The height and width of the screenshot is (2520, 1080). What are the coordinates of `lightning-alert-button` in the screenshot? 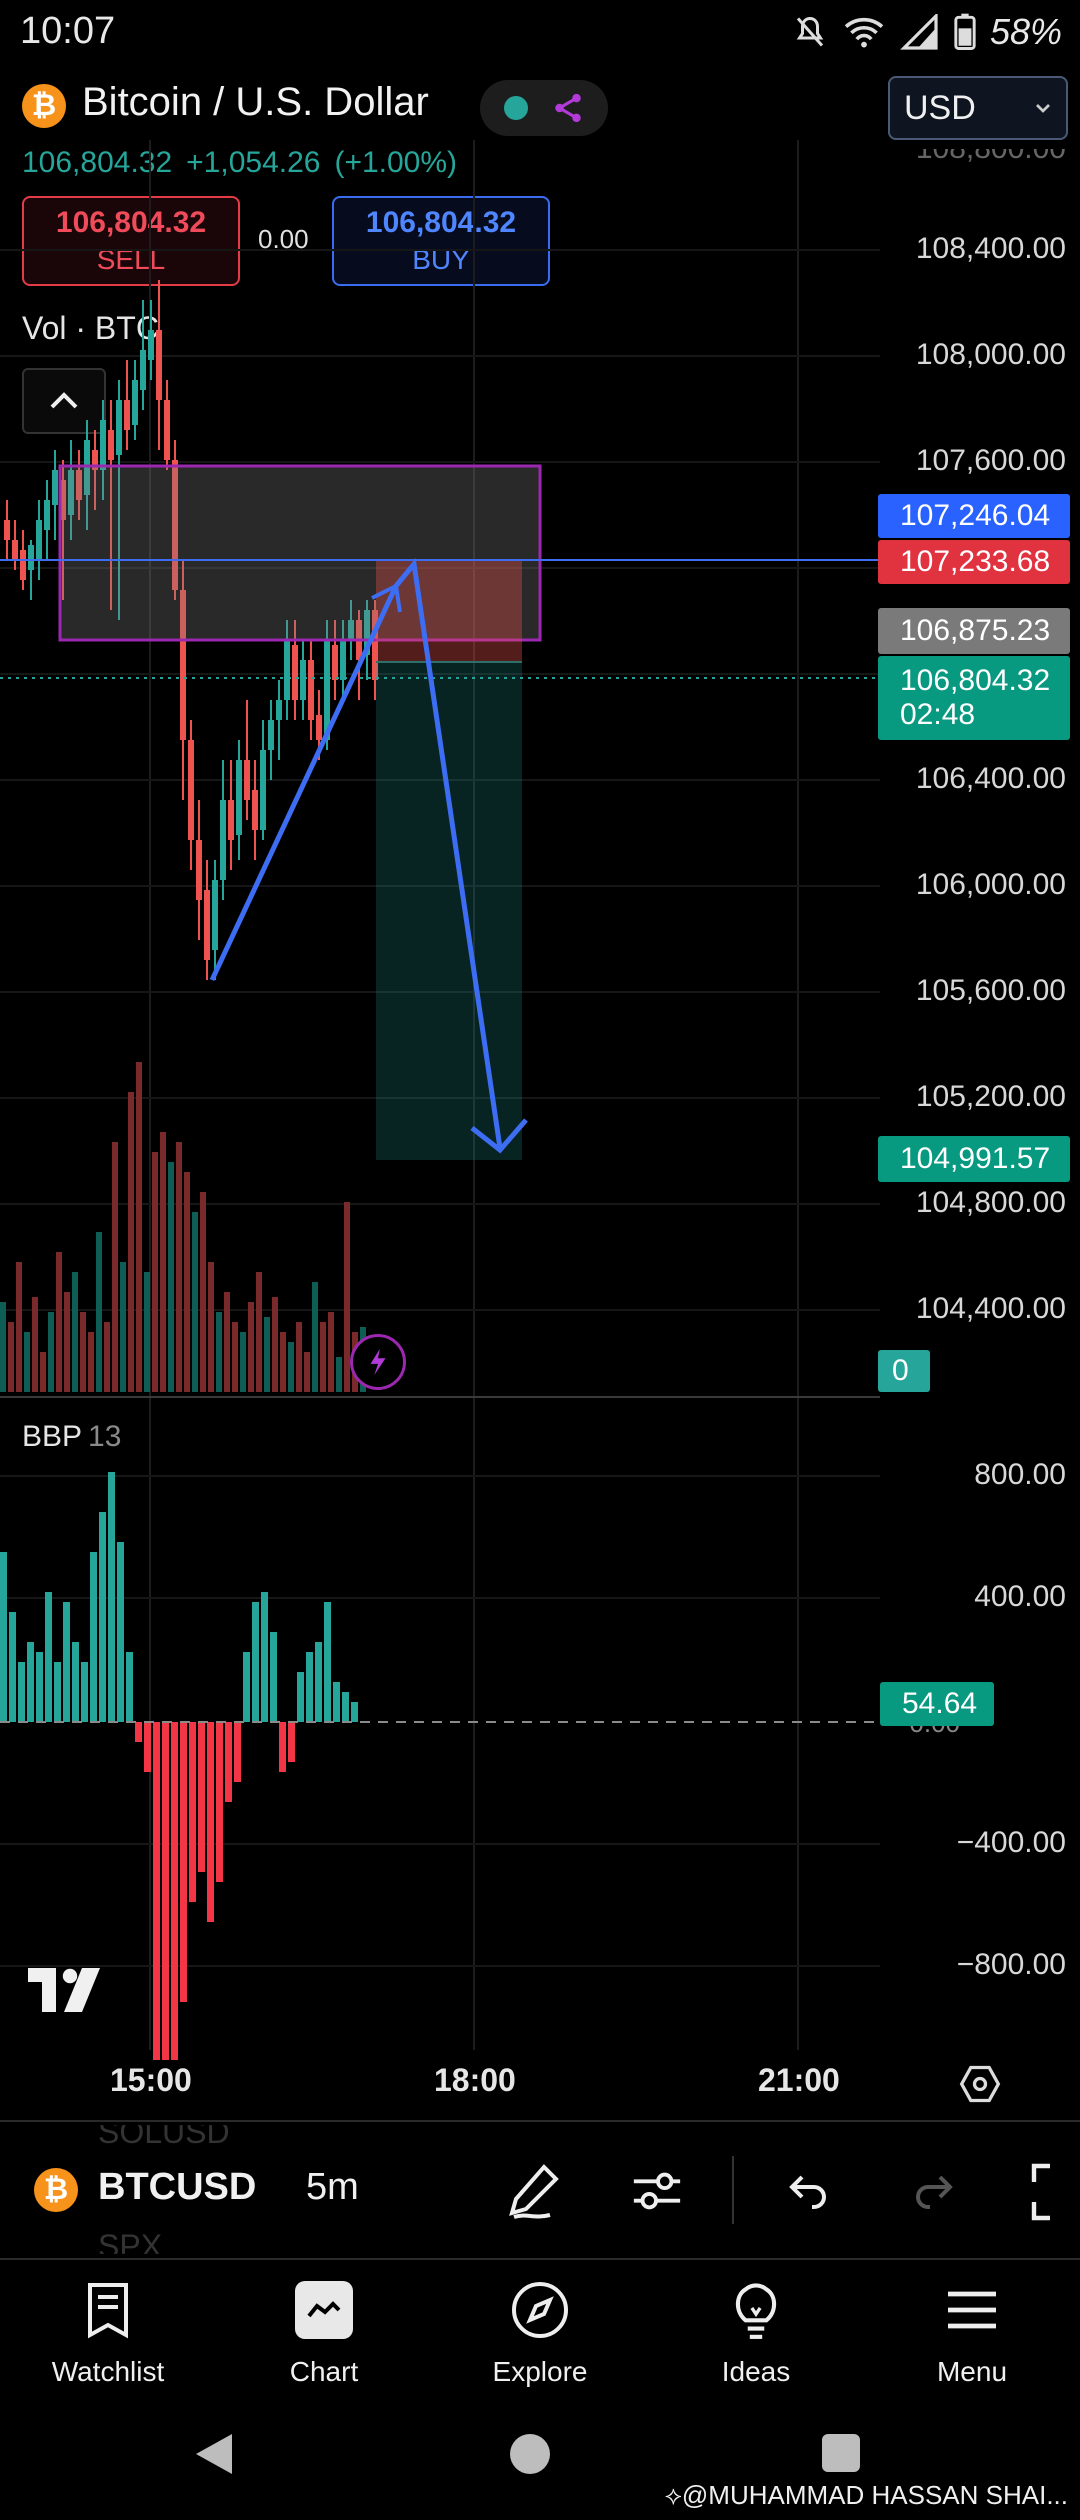 It's located at (378, 1362).